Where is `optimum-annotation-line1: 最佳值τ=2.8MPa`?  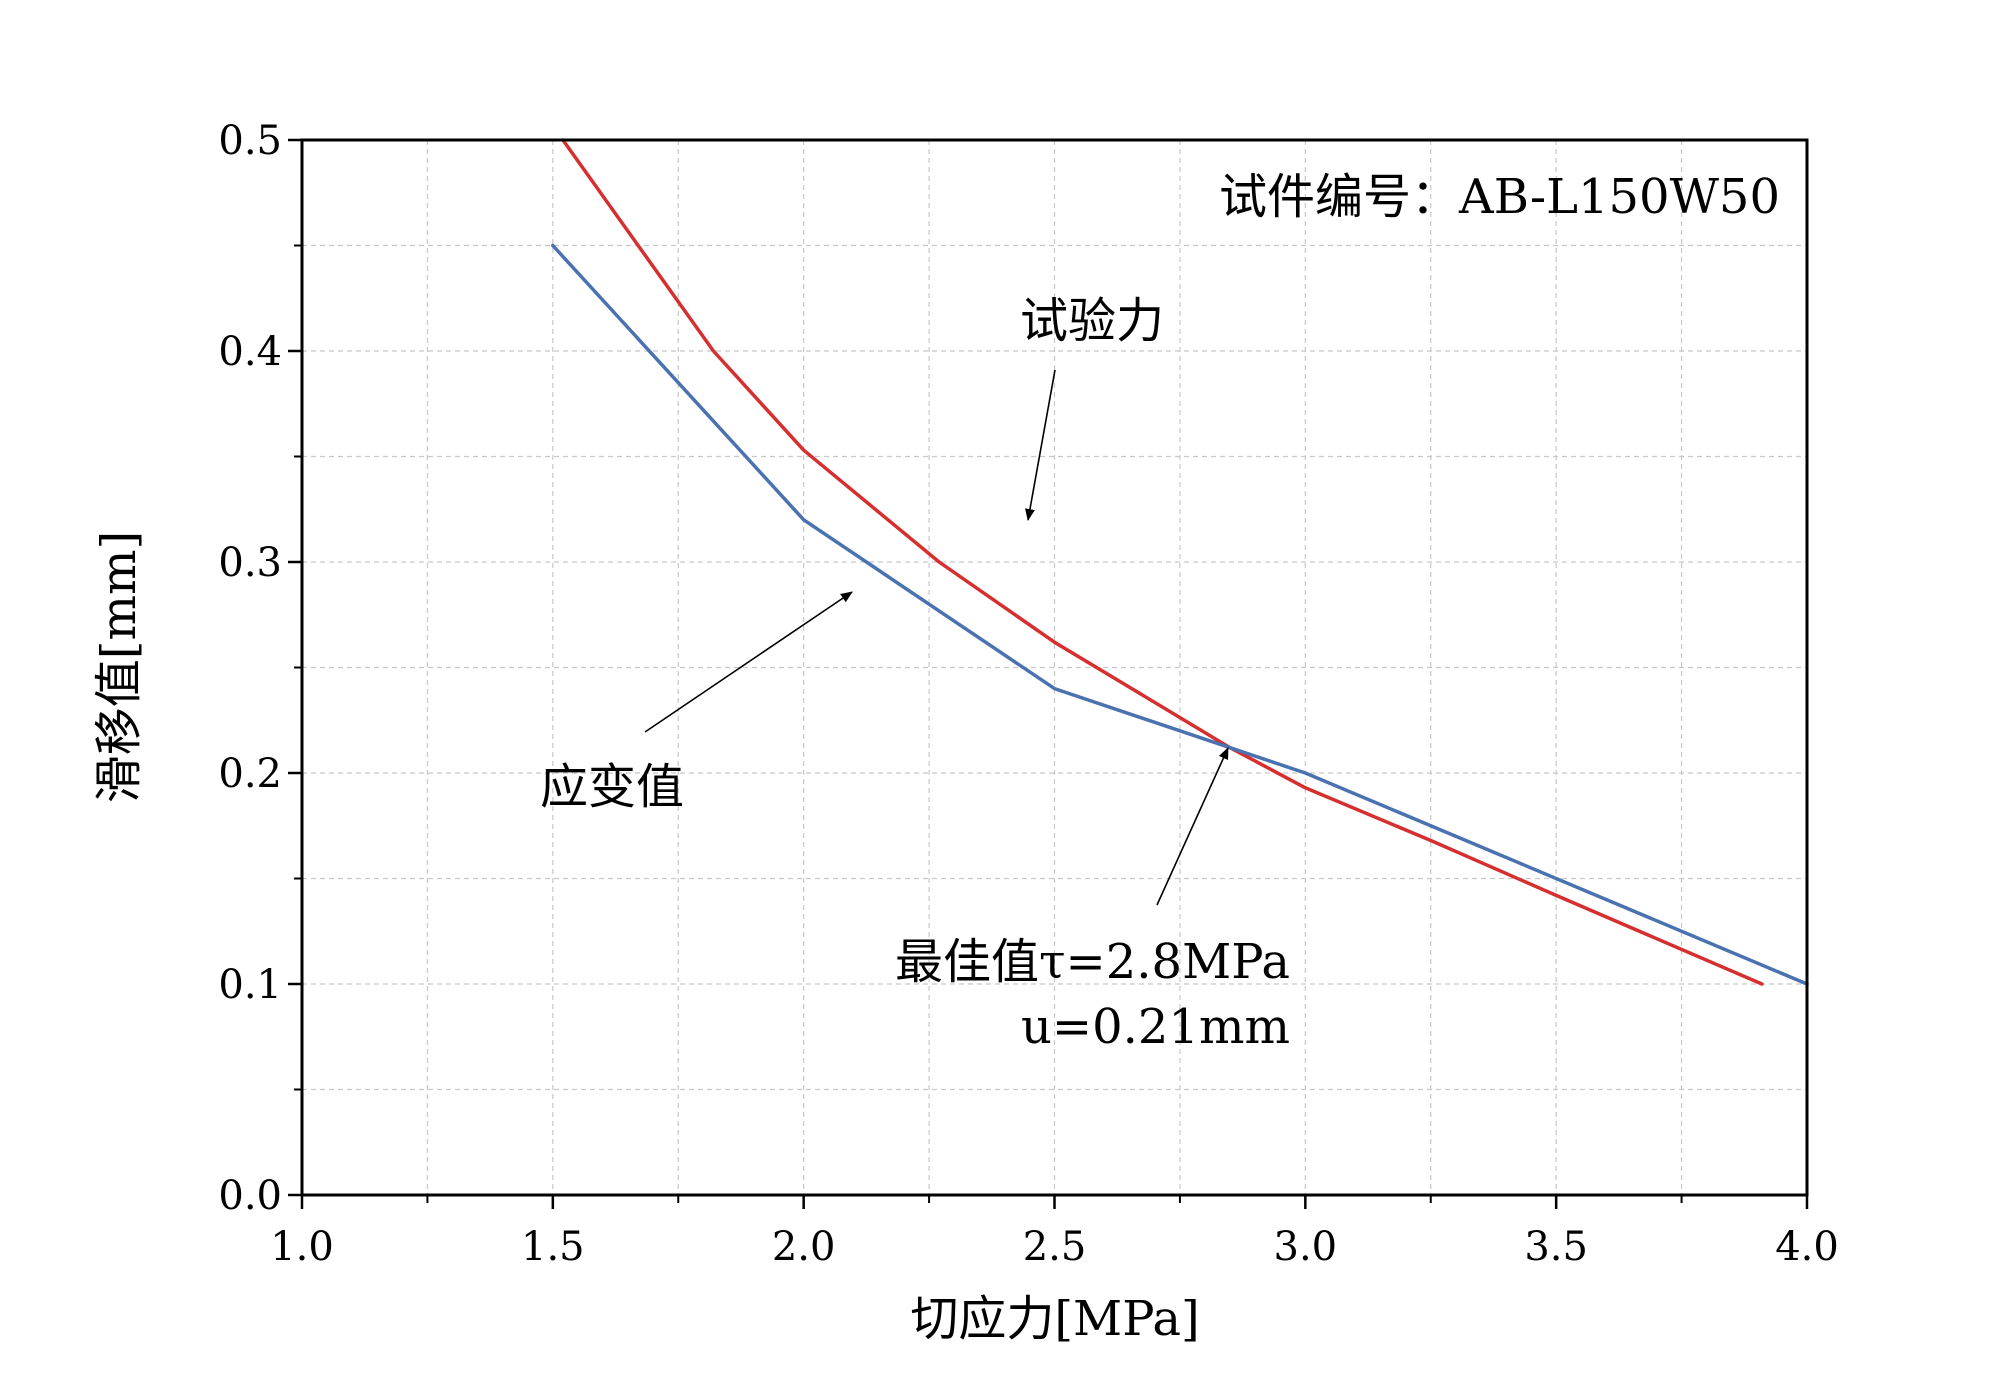 optimum-annotation-line1: 最佳值τ=2.8MPa is located at coordinates (1092, 962).